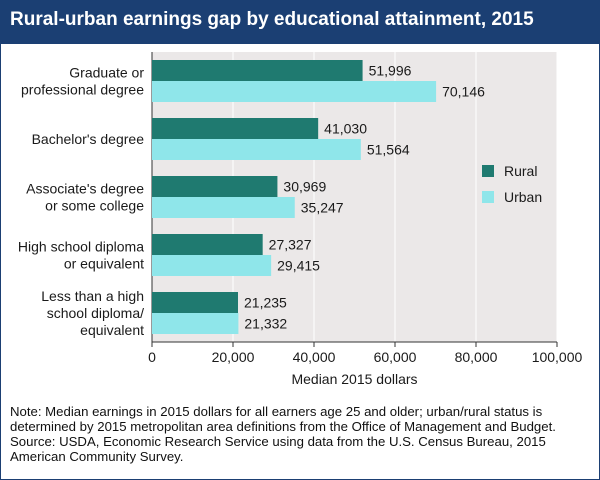  I want to click on category-label: or some college, so click(94, 206).